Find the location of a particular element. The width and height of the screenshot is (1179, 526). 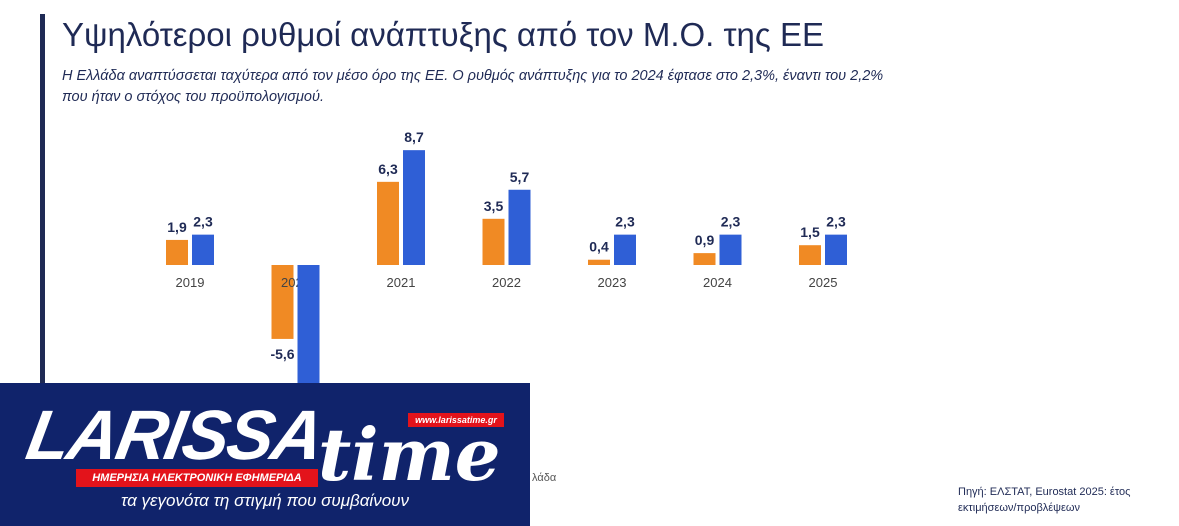

logo-name-accent: time is located at coordinates (409, 454).